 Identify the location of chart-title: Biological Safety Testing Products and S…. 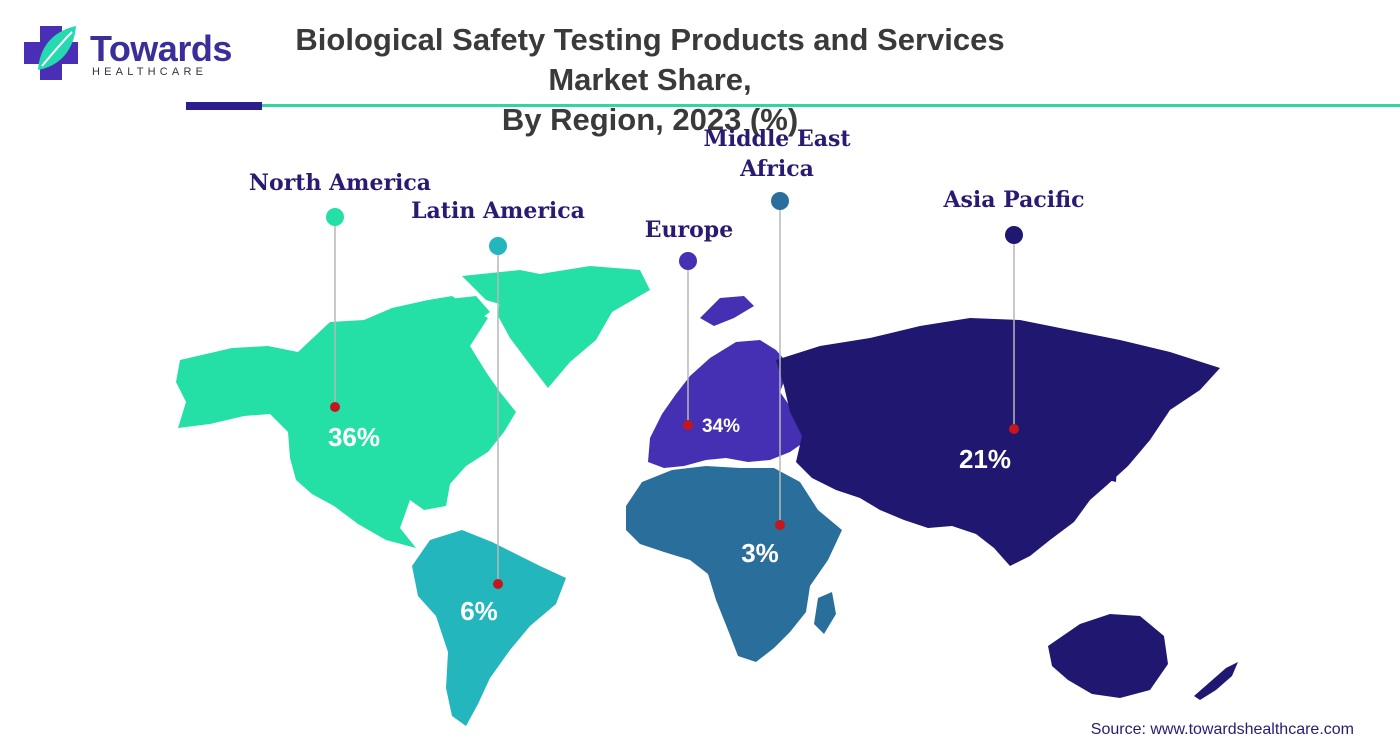
(650, 80).